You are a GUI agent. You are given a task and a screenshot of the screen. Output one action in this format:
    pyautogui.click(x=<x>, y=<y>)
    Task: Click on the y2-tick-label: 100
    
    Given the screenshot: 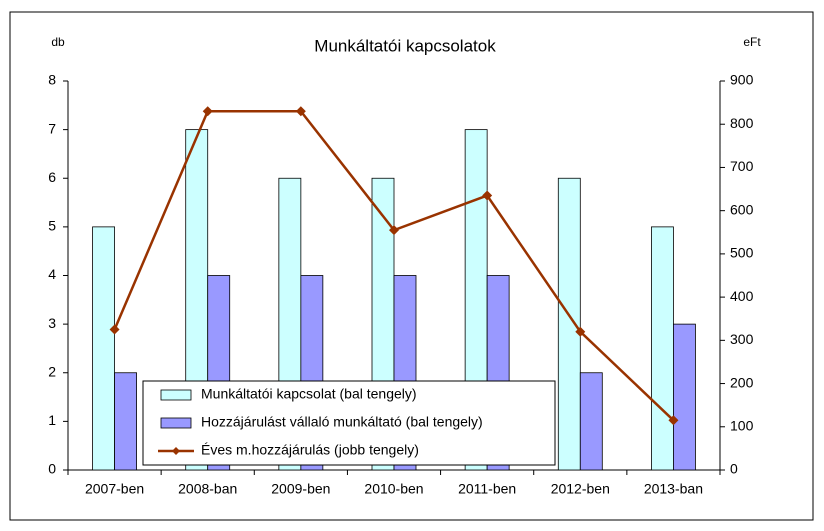 What is the action you would take?
    pyautogui.click(x=742, y=425)
    